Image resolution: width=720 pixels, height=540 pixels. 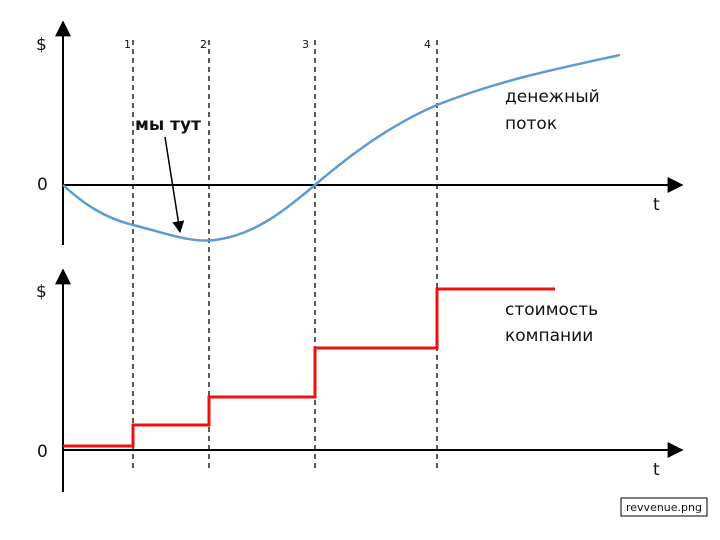 I want to click on stage-marker: 4, so click(x=427, y=44).